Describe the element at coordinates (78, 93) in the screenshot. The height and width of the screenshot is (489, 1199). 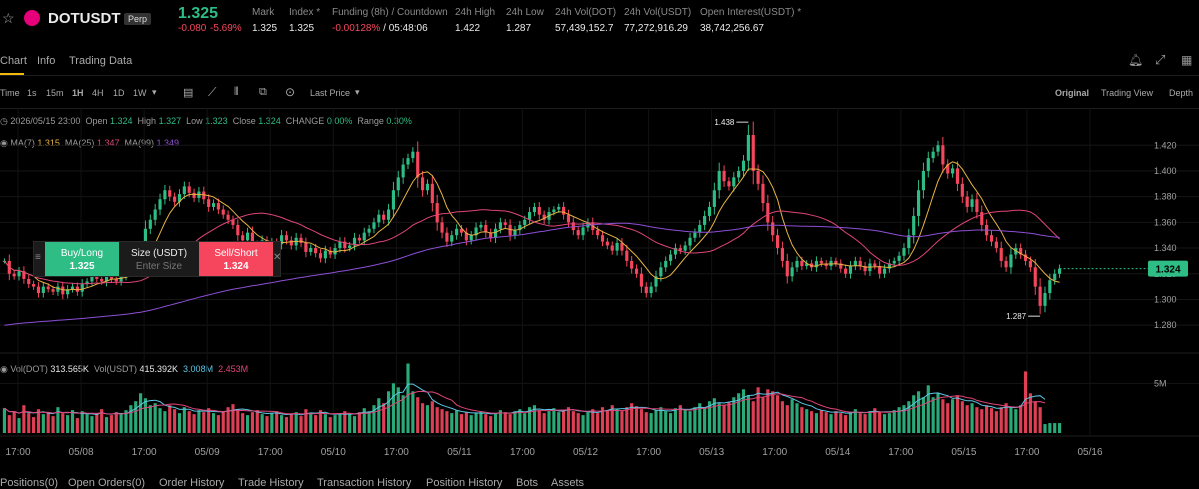
I see `interval-1h: 1H` at that location.